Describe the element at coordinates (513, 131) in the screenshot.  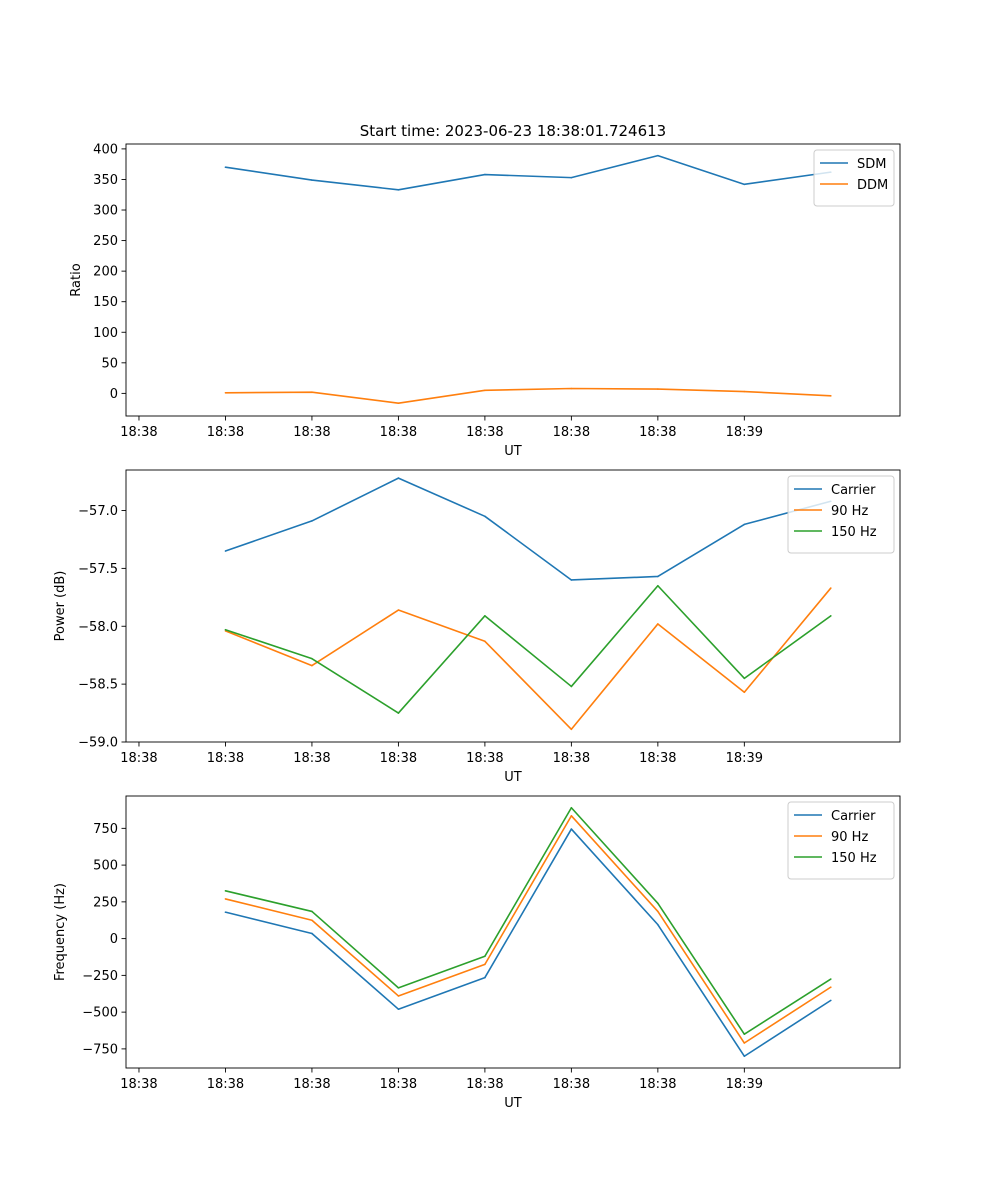
I see `figure-title: Start time: 2023-06-23 18:38:01.724613` at that location.